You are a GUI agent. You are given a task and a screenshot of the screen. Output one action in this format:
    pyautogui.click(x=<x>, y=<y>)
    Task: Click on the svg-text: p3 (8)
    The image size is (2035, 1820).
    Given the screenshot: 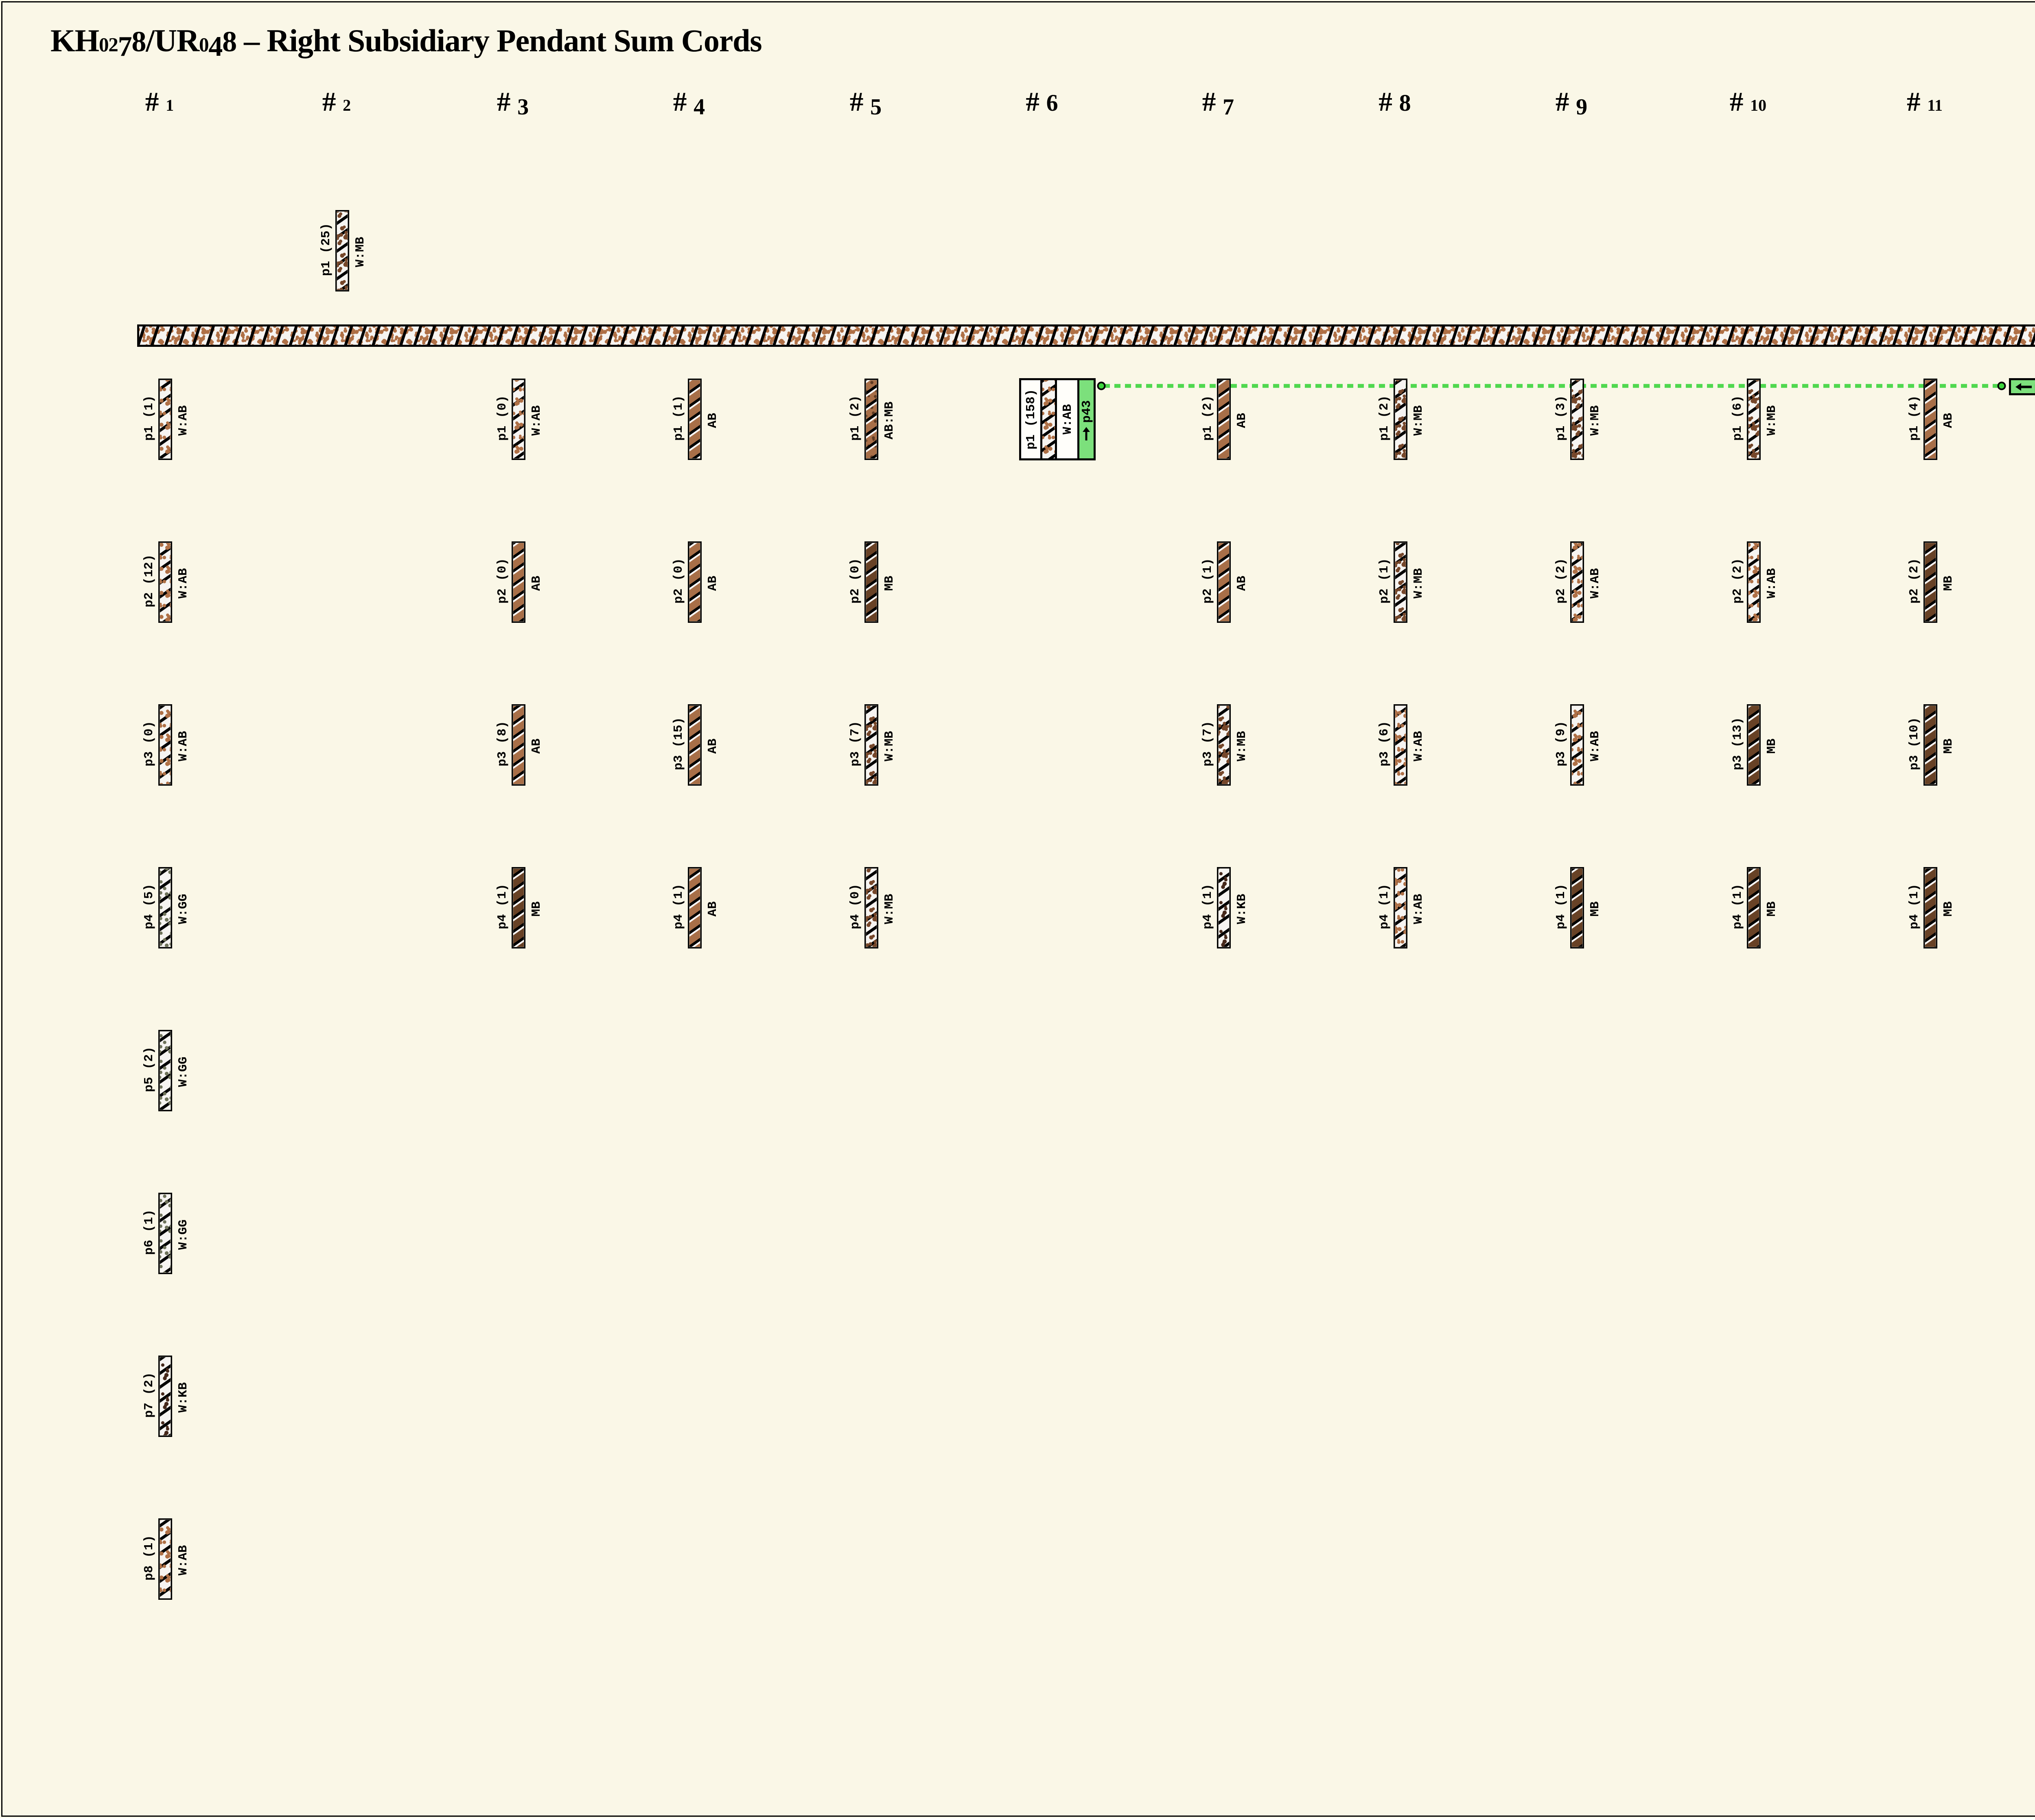 What is the action you would take?
    pyautogui.click(x=502, y=744)
    